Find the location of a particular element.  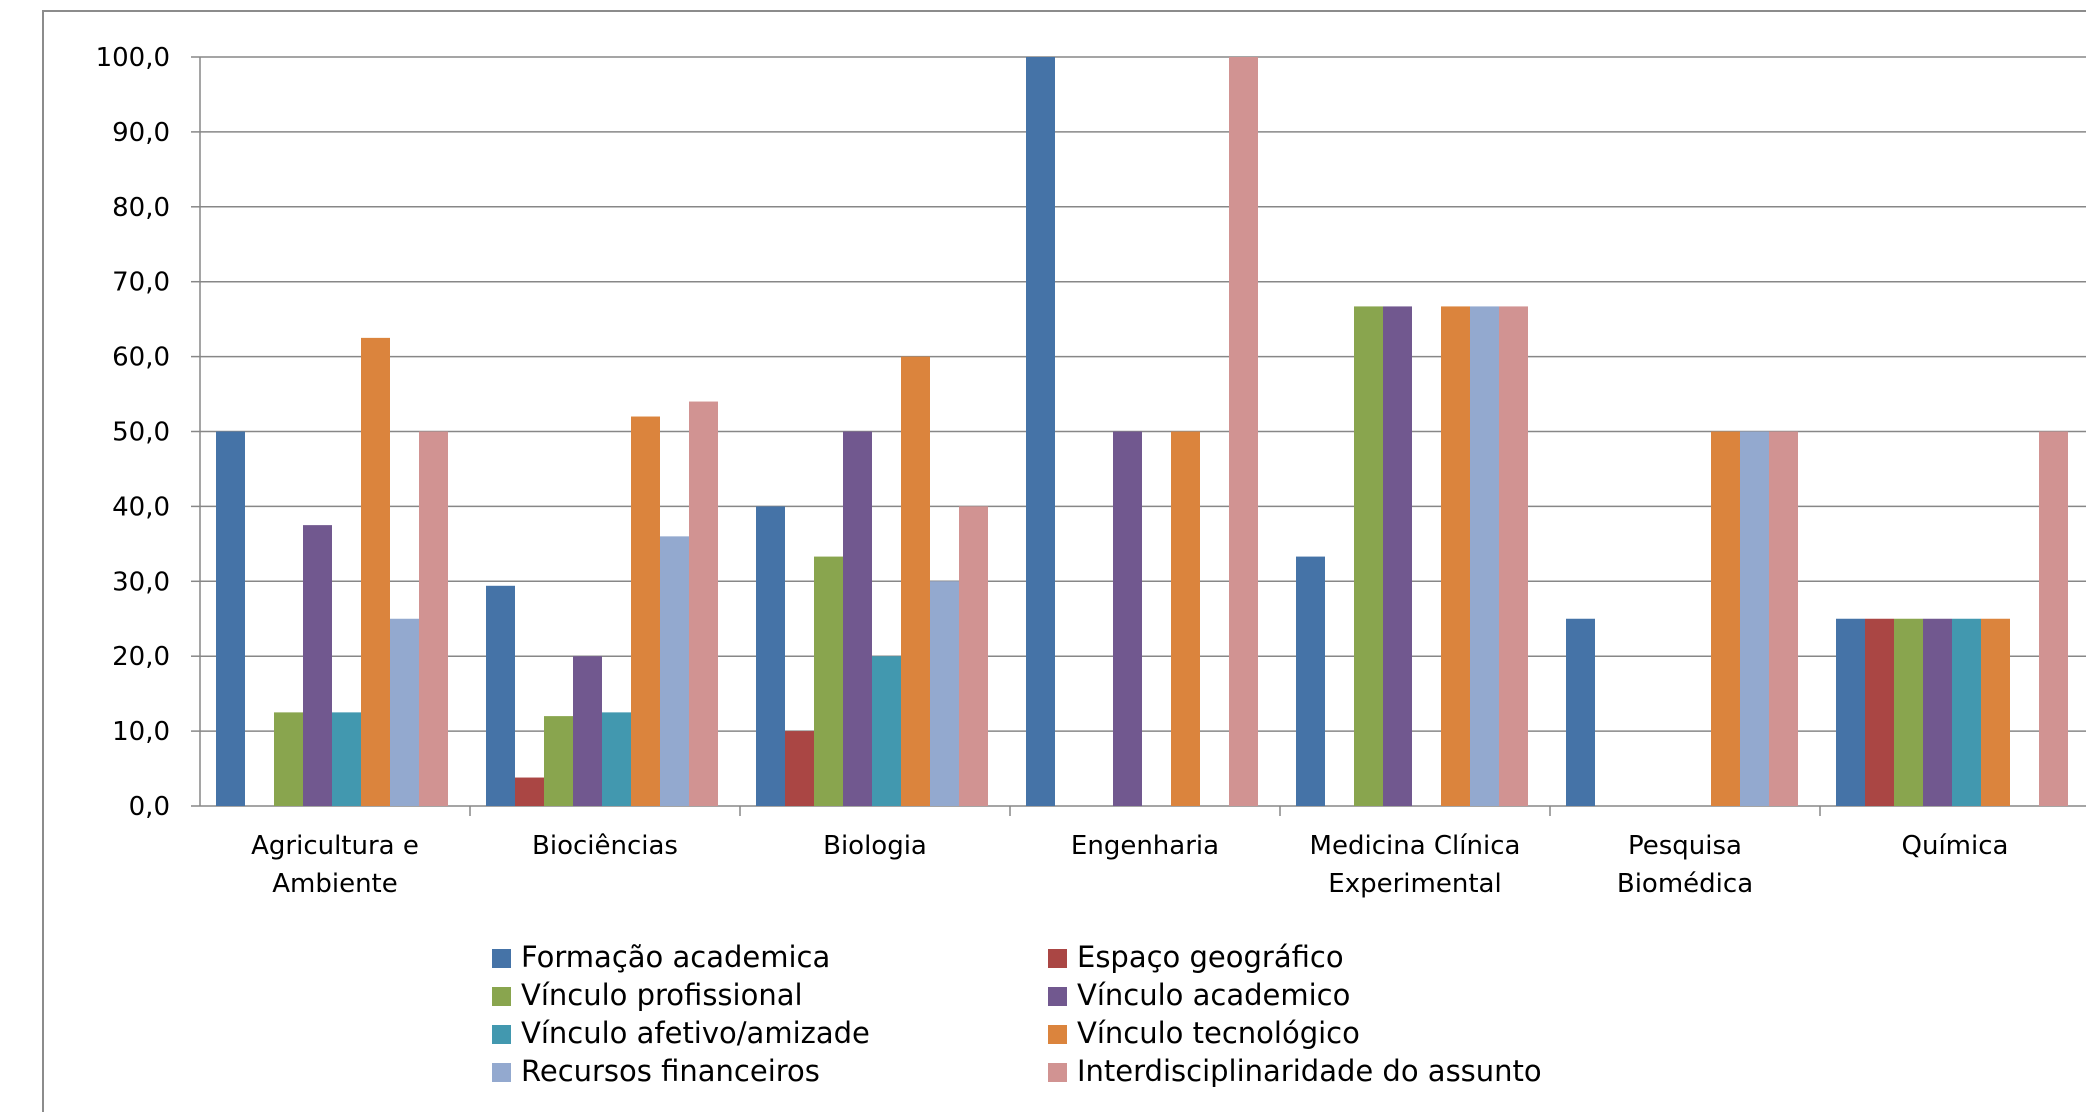

y-tick-label: 40,0 is located at coordinates (141, 507).